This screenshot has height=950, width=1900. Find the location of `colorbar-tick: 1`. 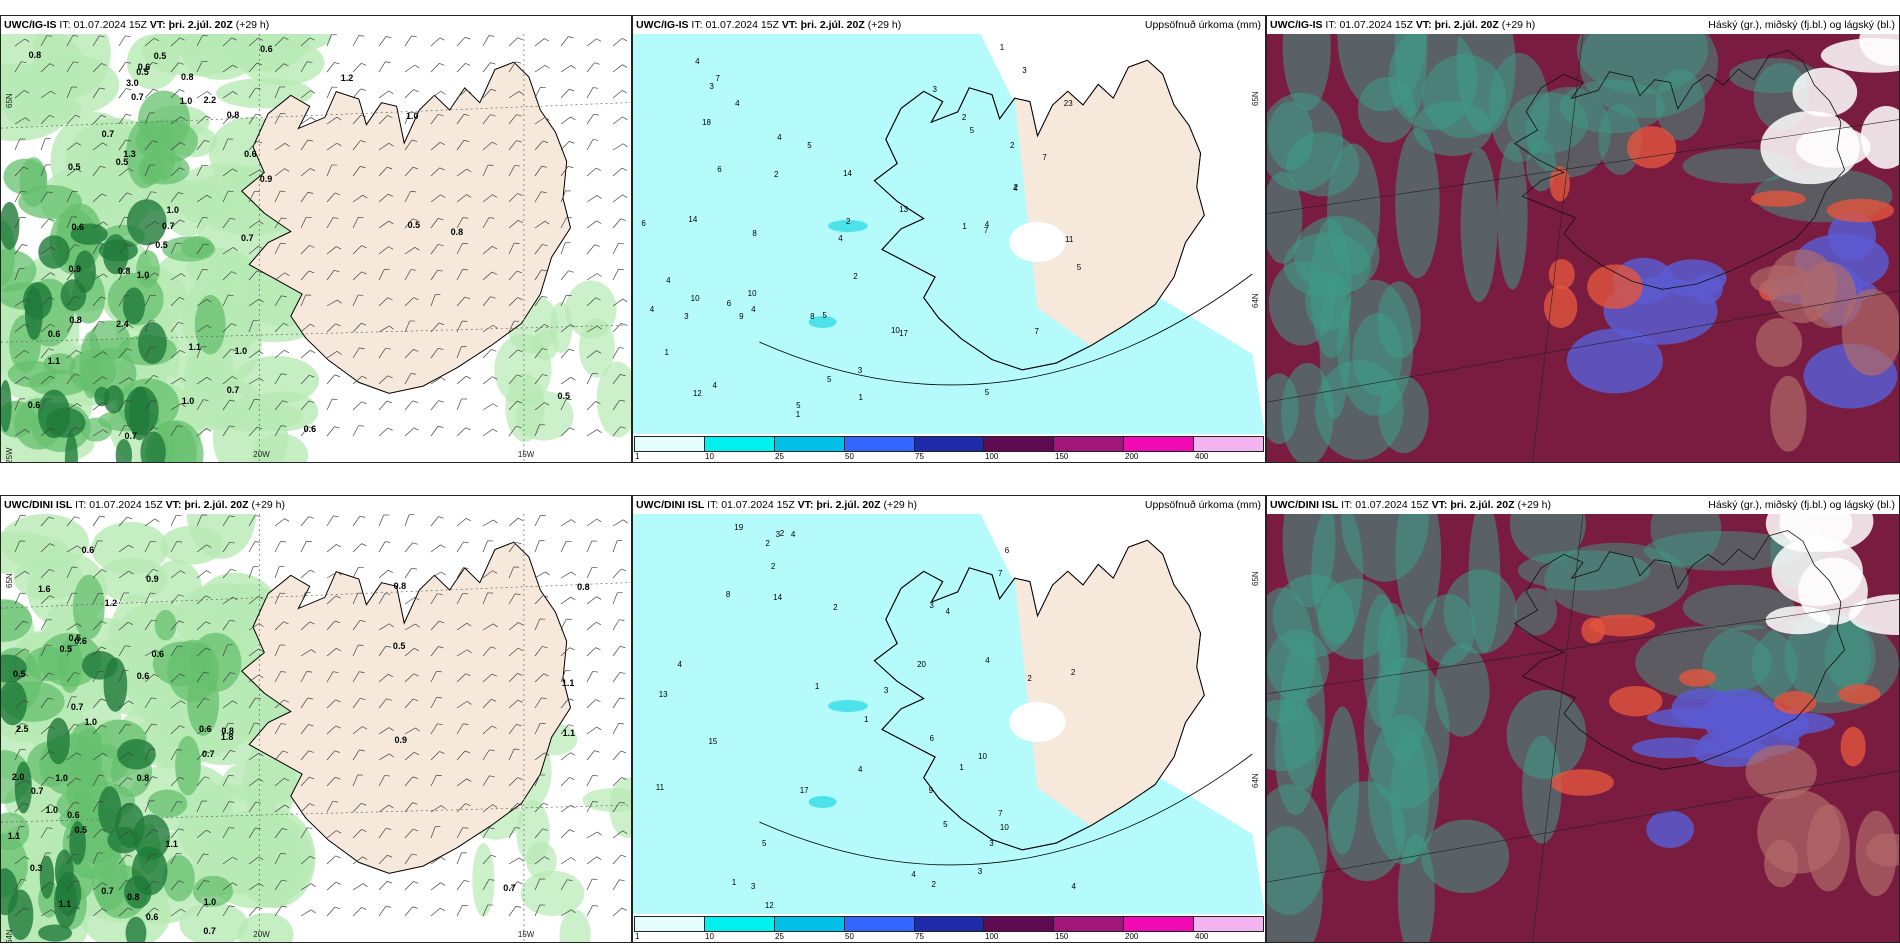

colorbar-tick: 1 is located at coordinates (637, 936).